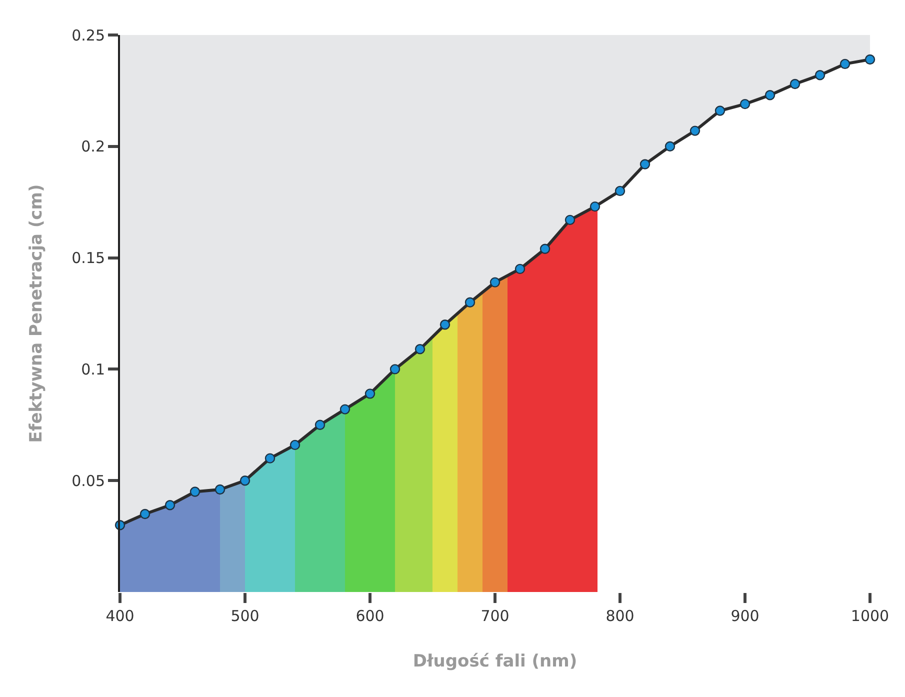  What do you see at coordinates (870, 616) in the screenshot?
I see `x-tick-label: 1000` at bounding box center [870, 616].